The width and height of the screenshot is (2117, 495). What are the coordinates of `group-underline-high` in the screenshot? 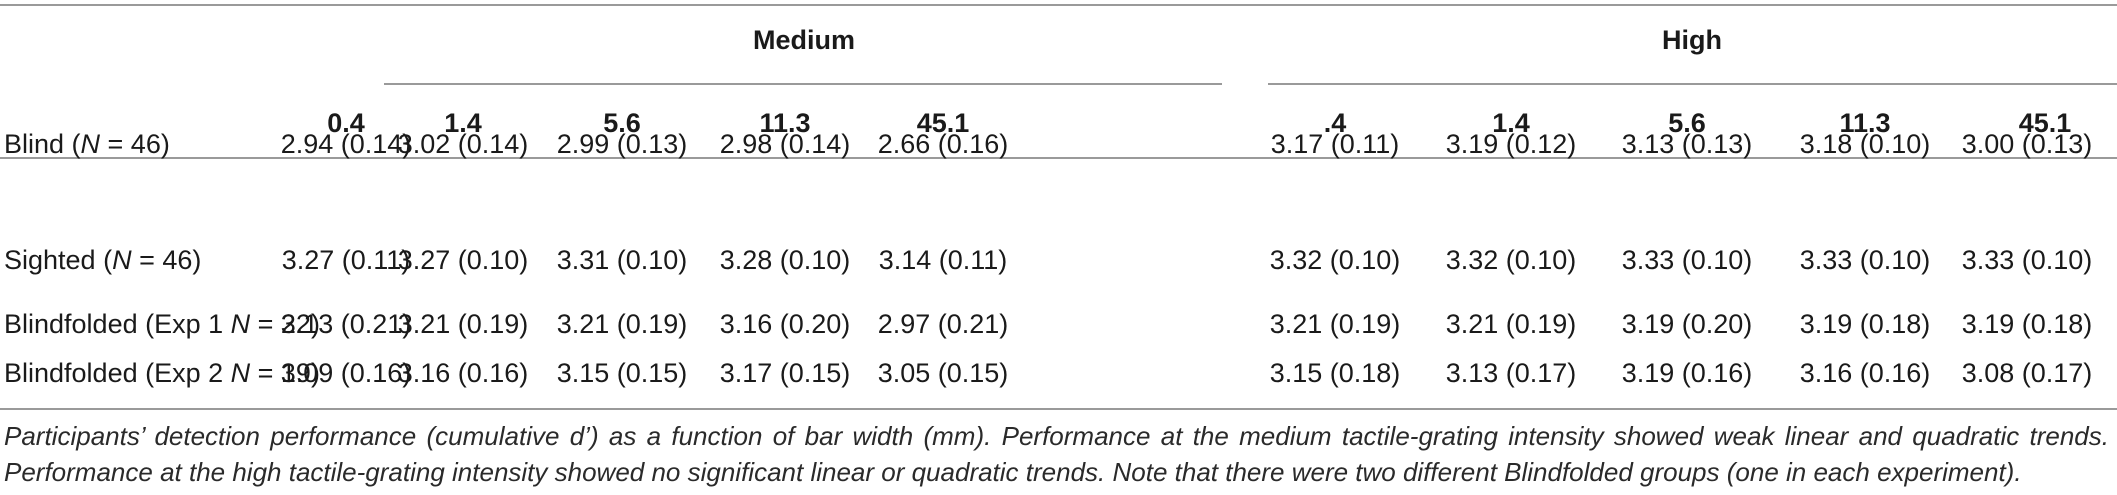 It's located at (1692, 84).